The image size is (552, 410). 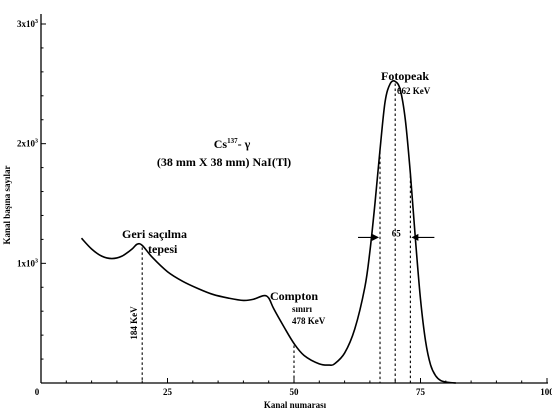 What do you see at coordinates (134, 323) in the screenshot?
I see `backscatter-energy-label: 184 KeV` at bounding box center [134, 323].